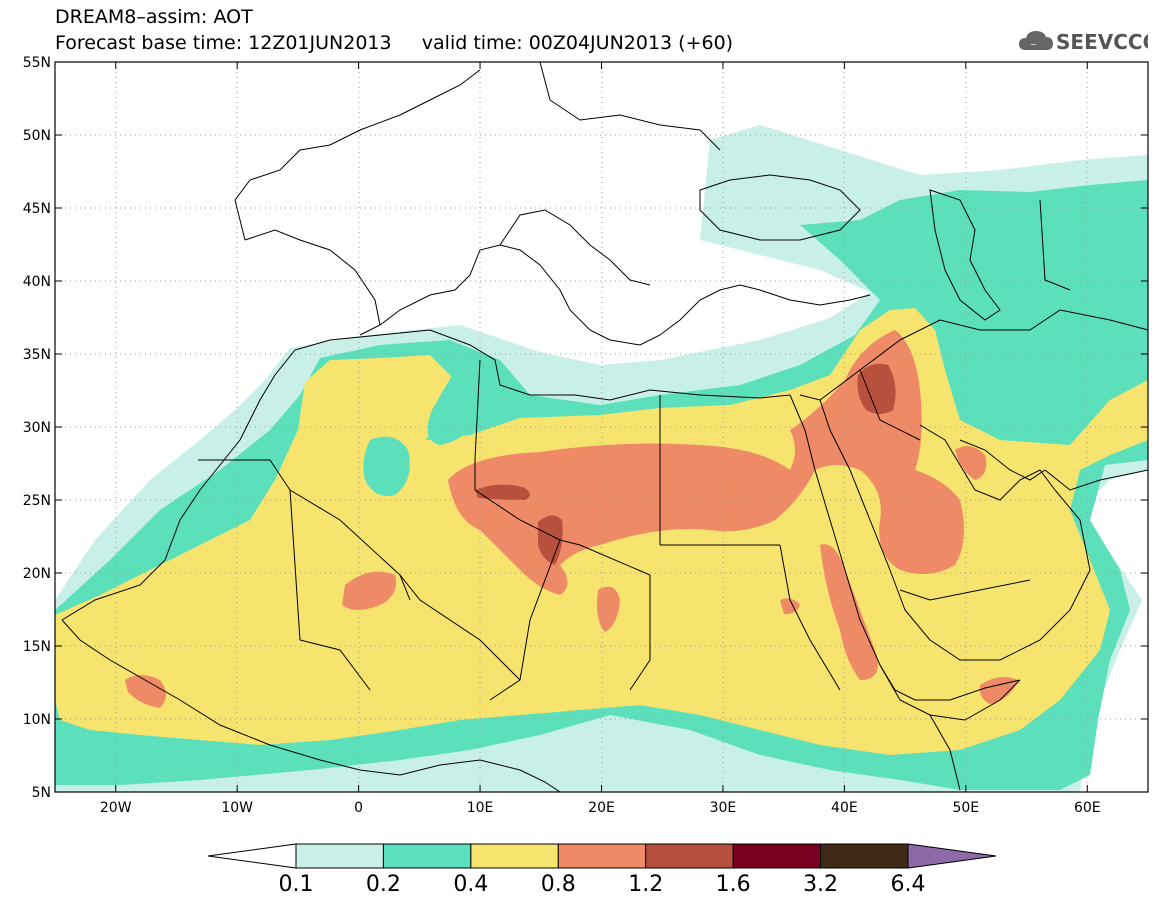 Image resolution: width=1165 pixels, height=905 pixels. Describe the element at coordinates (37, 136) in the screenshot. I see `lat-tick-label: 50N` at that location.